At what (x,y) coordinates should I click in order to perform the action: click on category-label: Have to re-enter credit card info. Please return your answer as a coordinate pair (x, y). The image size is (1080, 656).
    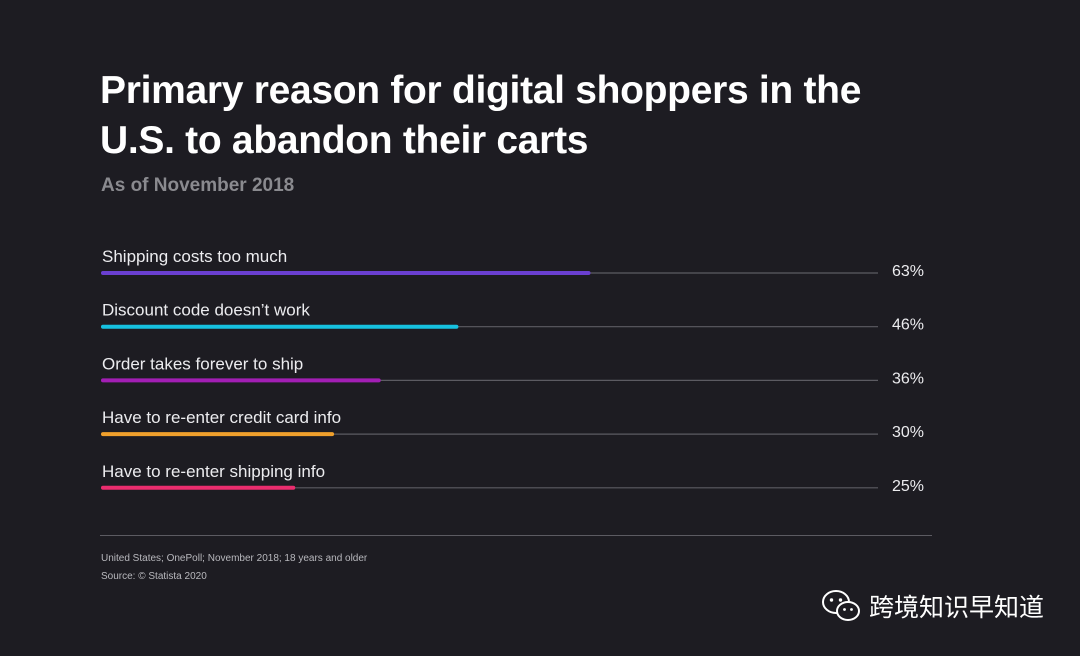
    Looking at the image, I should click on (221, 417).